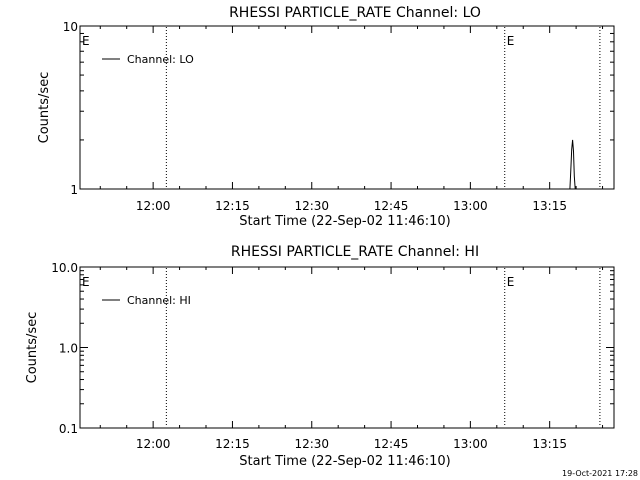 This screenshot has width=640, height=480. Describe the element at coordinates (70, 27) in the screenshot. I see `y-tick-label: 10` at that location.